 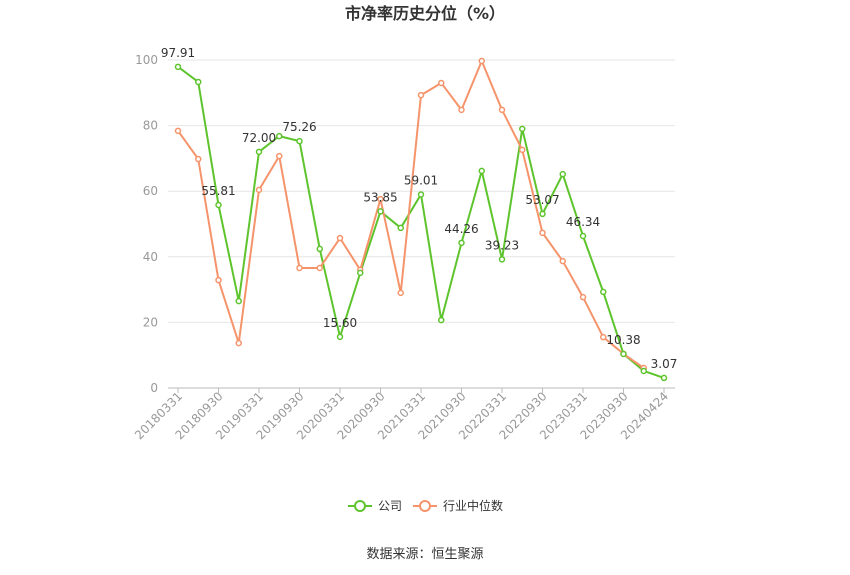 What do you see at coordinates (150, 257) in the screenshot?
I see `y-tick-label: 40` at bounding box center [150, 257].